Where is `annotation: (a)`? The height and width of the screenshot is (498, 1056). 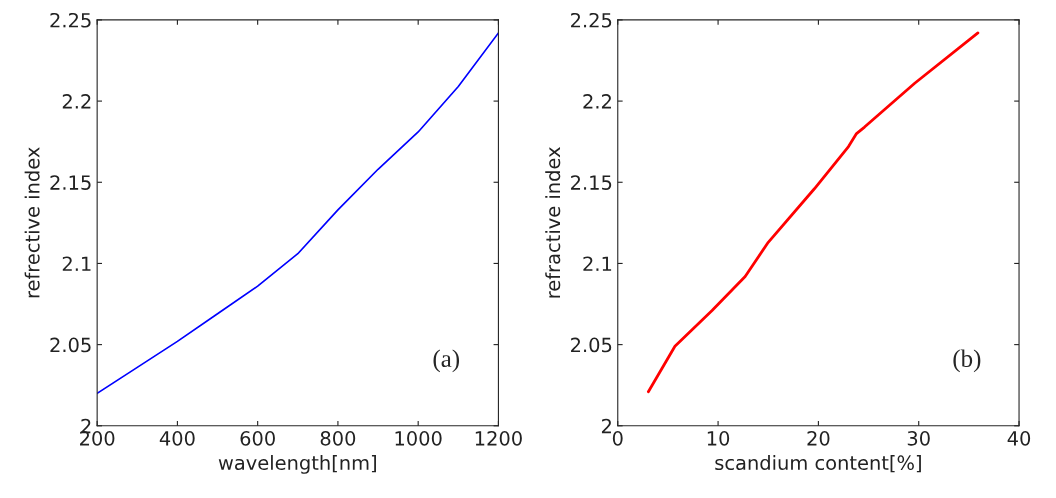
annotation: (a) is located at coordinates (446, 361).